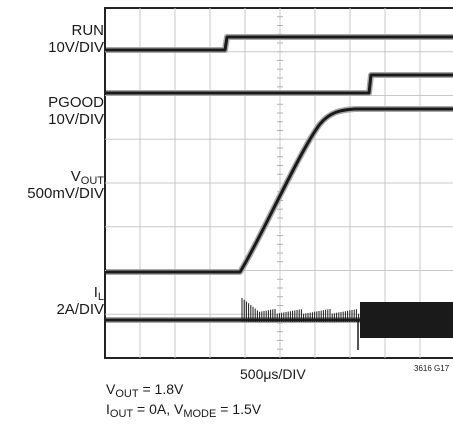 This screenshot has height=425, width=453. I want to click on vout-name: V, so click(75, 176).